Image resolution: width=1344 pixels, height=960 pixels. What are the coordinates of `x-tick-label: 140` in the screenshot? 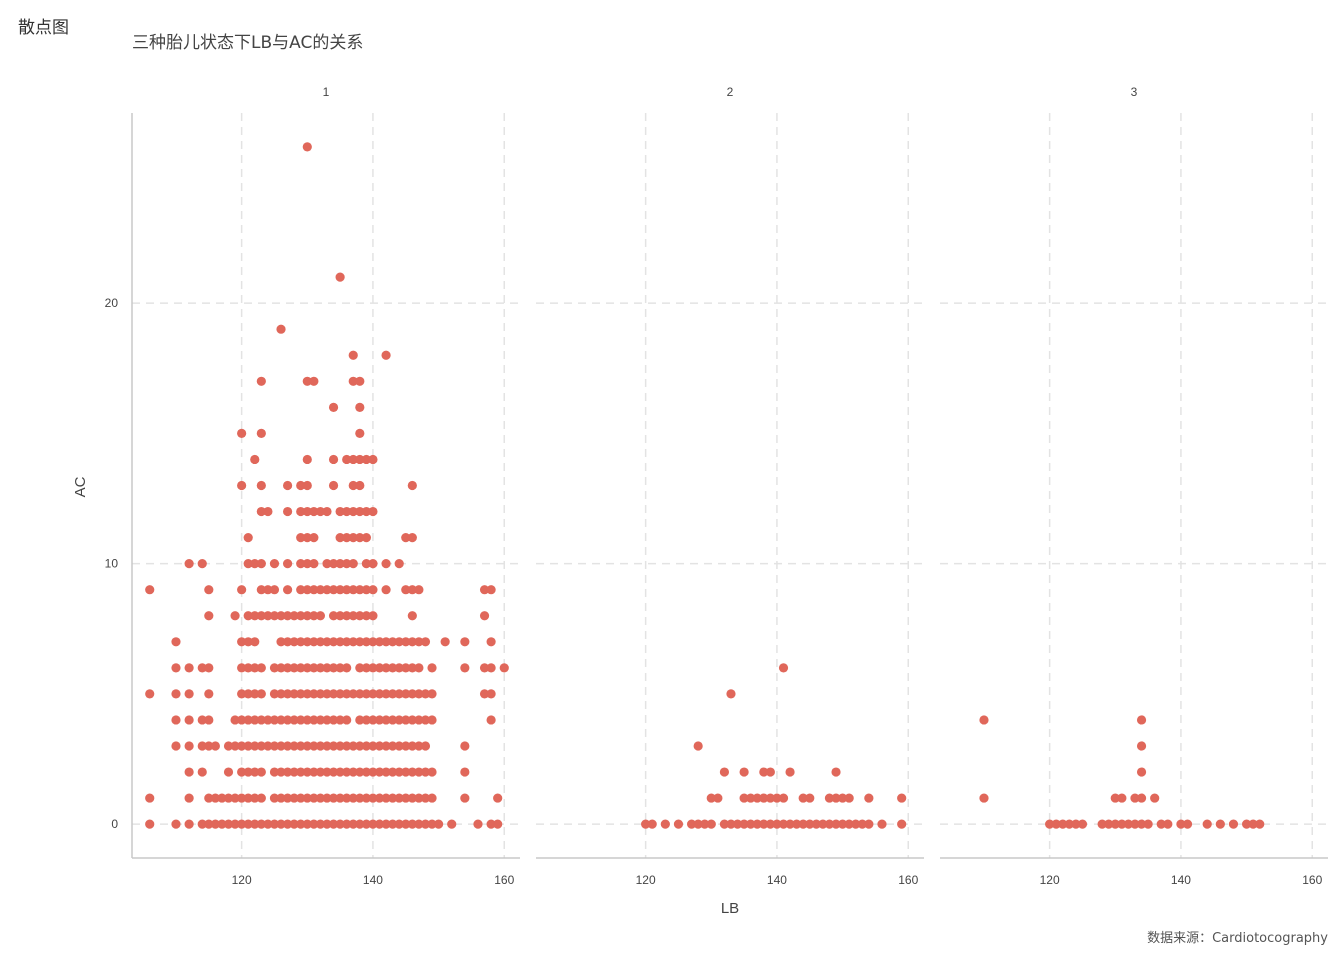 It's located at (1181, 880).